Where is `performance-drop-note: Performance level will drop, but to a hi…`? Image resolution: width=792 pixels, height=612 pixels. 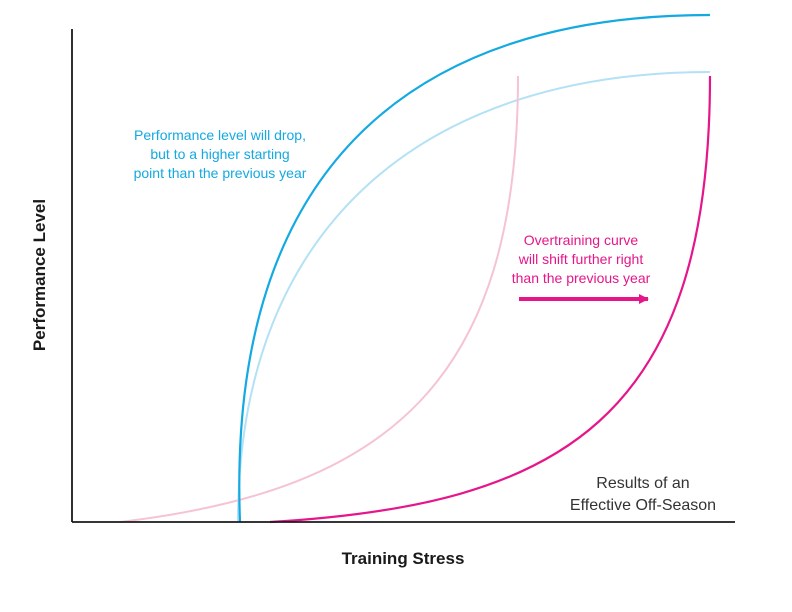
performance-drop-note: Performance level will drop, but to a hi… is located at coordinates (220, 154).